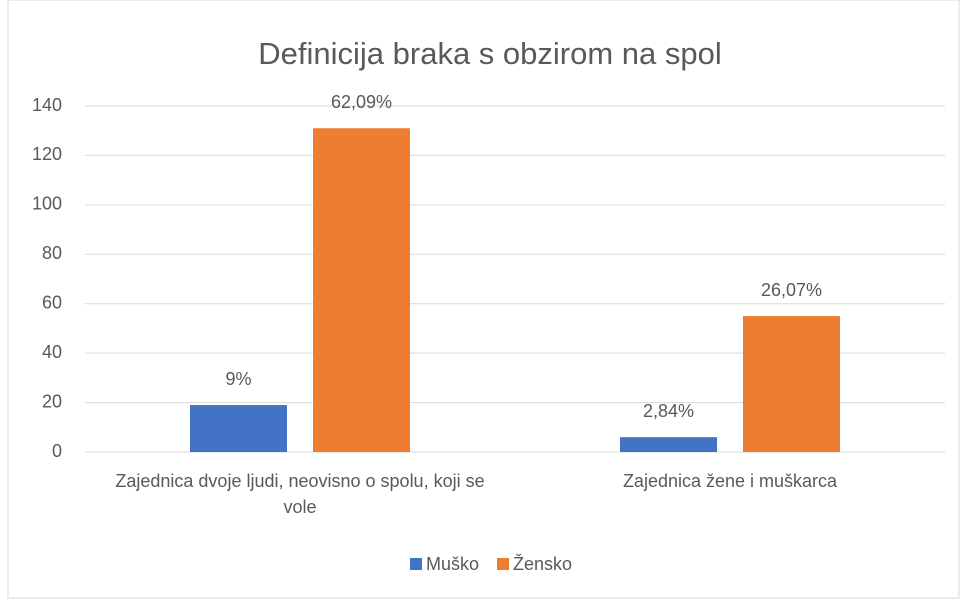 The image size is (960, 599). Describe the element at coordinates (730, 481) in the screenshot. I see `x-tick-label: Zajednica žene i muškarca` at that location.